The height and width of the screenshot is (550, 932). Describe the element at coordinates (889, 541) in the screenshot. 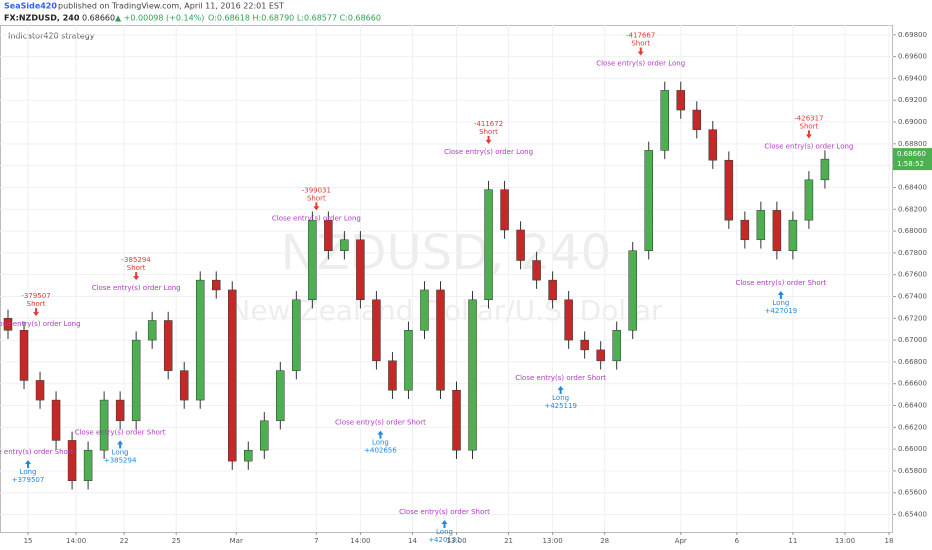

I see `x-tick-label: 18` at that location.